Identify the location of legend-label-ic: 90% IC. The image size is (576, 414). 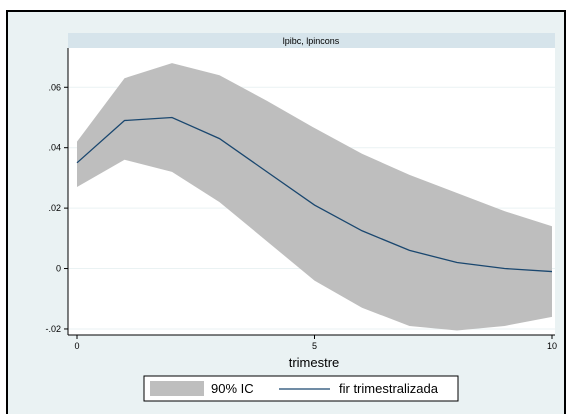
(232, 388).